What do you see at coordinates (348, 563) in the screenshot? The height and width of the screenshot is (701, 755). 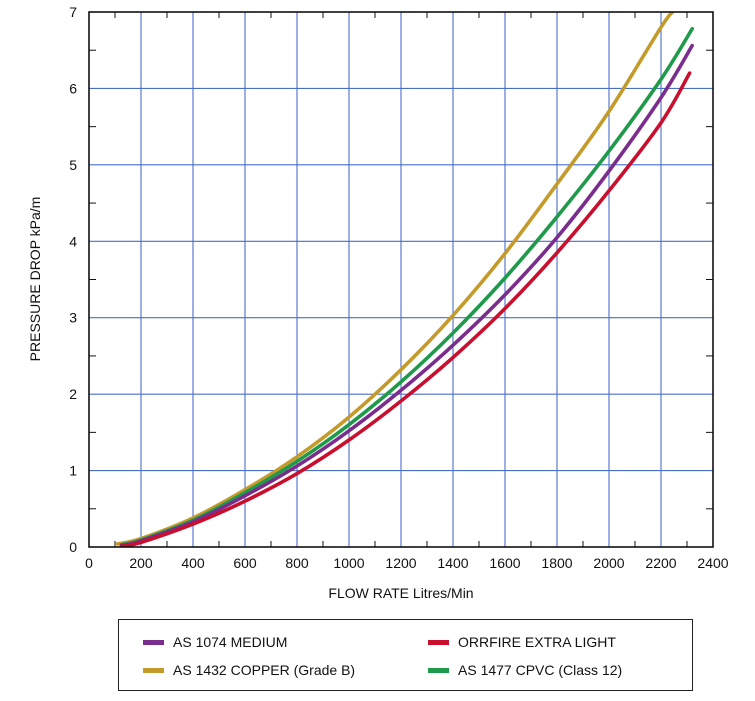 I see `x-tick-label: 1000` at bounding box center [348, 563].